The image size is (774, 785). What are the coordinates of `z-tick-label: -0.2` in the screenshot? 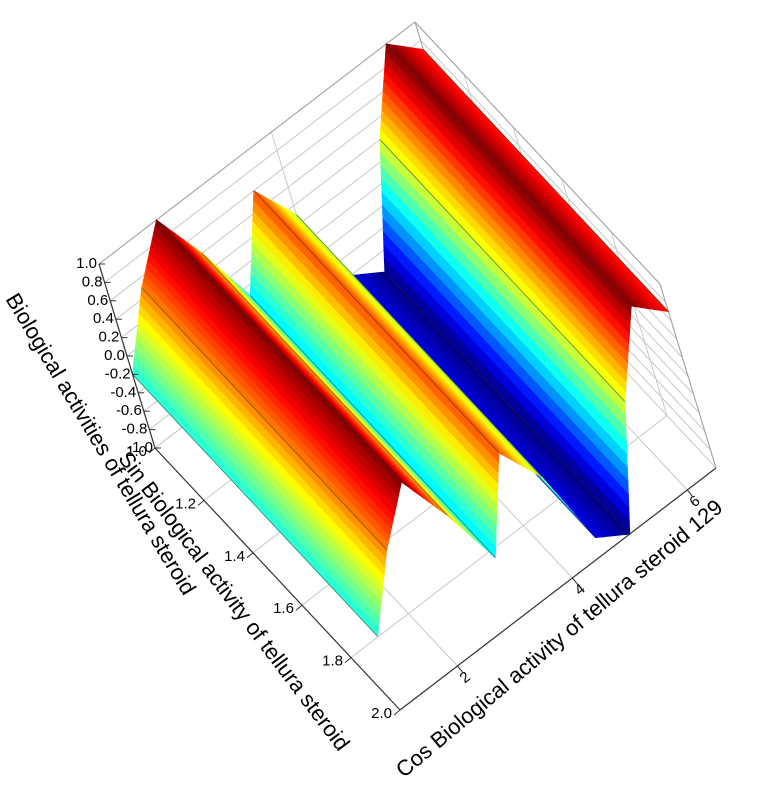 It's located at (118, 373).